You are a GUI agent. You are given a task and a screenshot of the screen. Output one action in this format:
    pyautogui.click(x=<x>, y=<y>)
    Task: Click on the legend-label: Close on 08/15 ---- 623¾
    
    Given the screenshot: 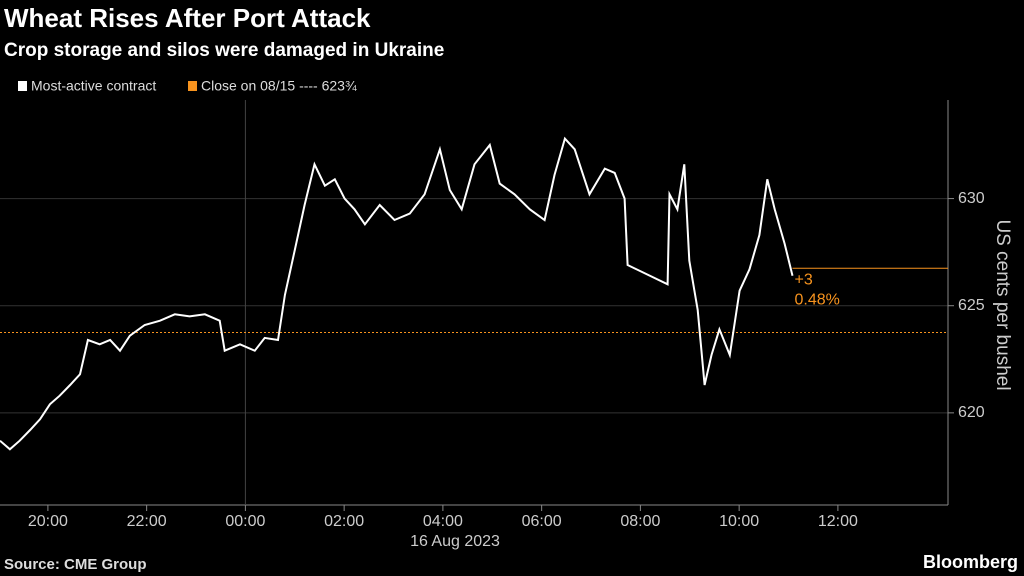 What is the action you would take?
    pyautogui.click(x=279, y=86)
    